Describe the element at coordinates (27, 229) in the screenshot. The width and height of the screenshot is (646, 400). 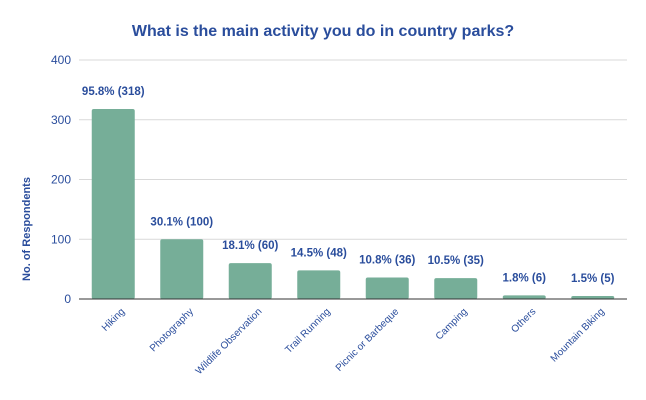
I see `y-axis-label: No. of Respondents` at that location.